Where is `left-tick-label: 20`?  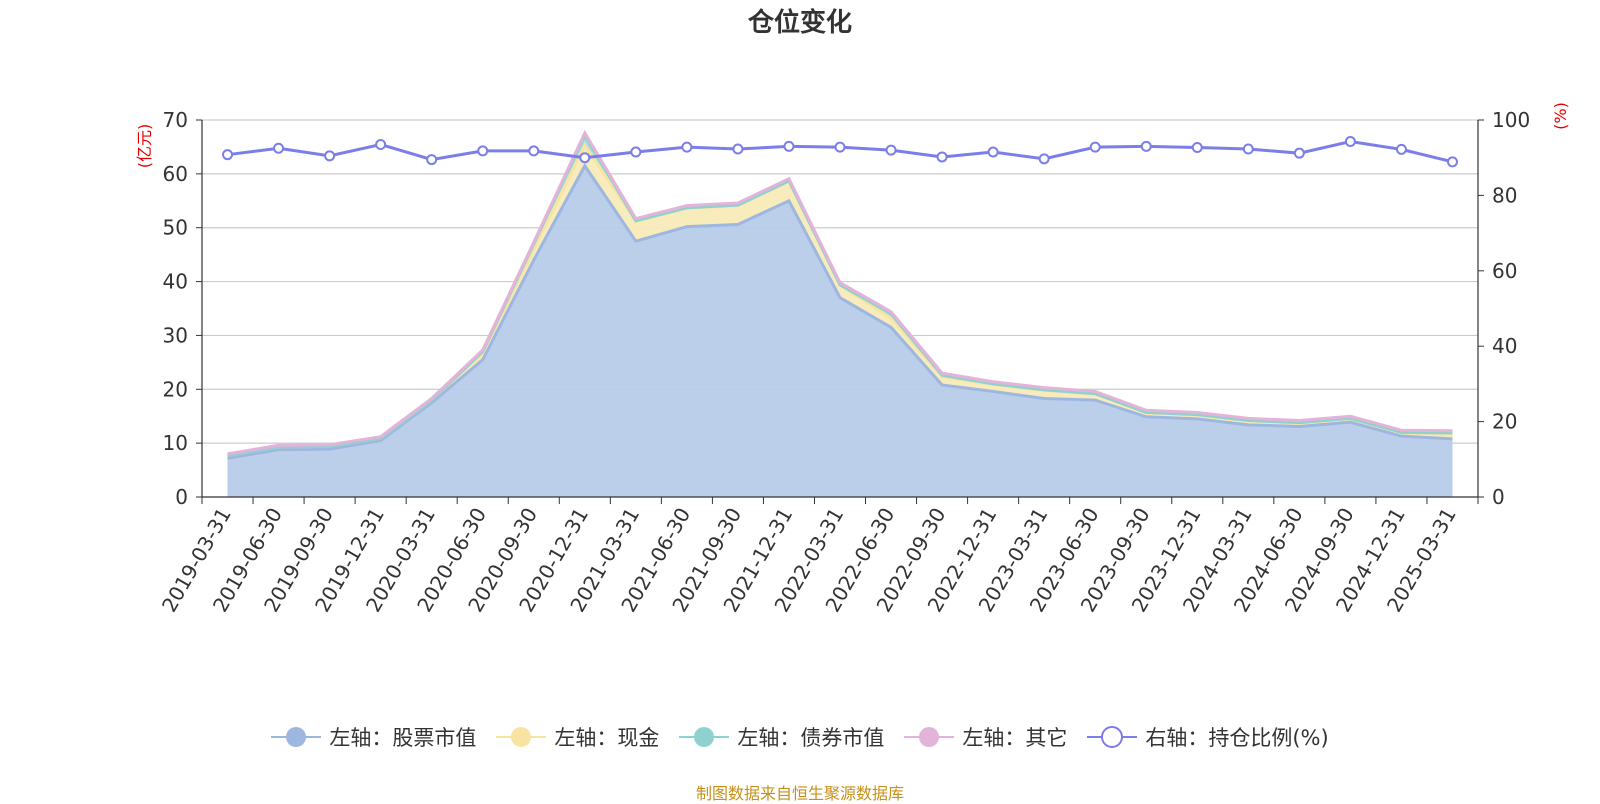
left-tick-label: 20 is located at coordinates (175, 389).